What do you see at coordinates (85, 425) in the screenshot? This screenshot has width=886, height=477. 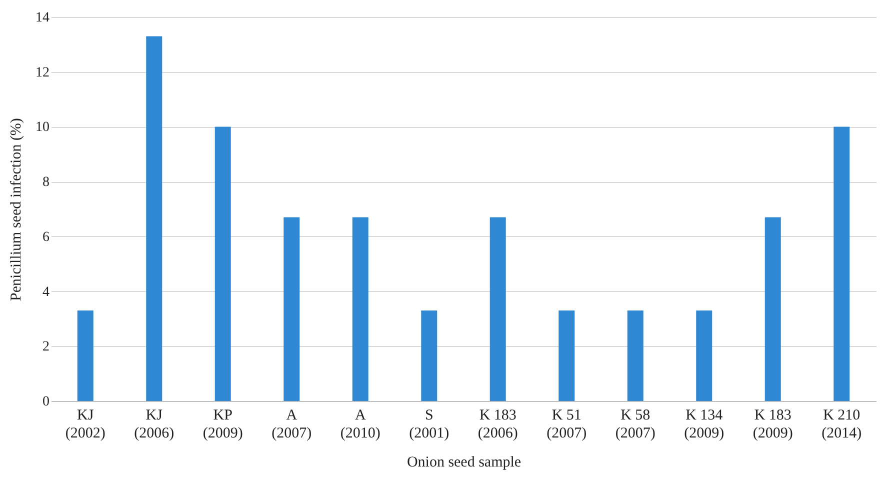 I see `x-tick-label: KJ (2002)` at bounding box center [85, 425].